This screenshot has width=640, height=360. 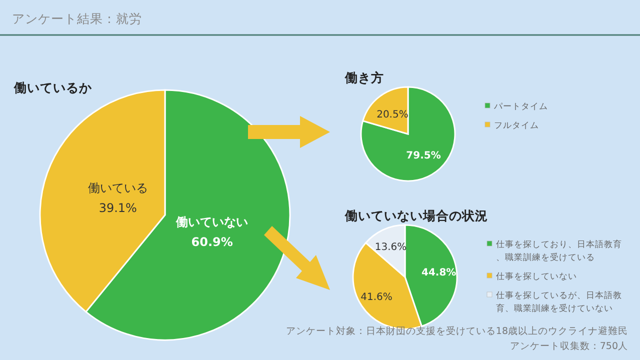 What do you see at coordinates (416, 215) in the screenshot?
I see `chart-title: 働いていない場合の状況` at bounding box center [416, 215].